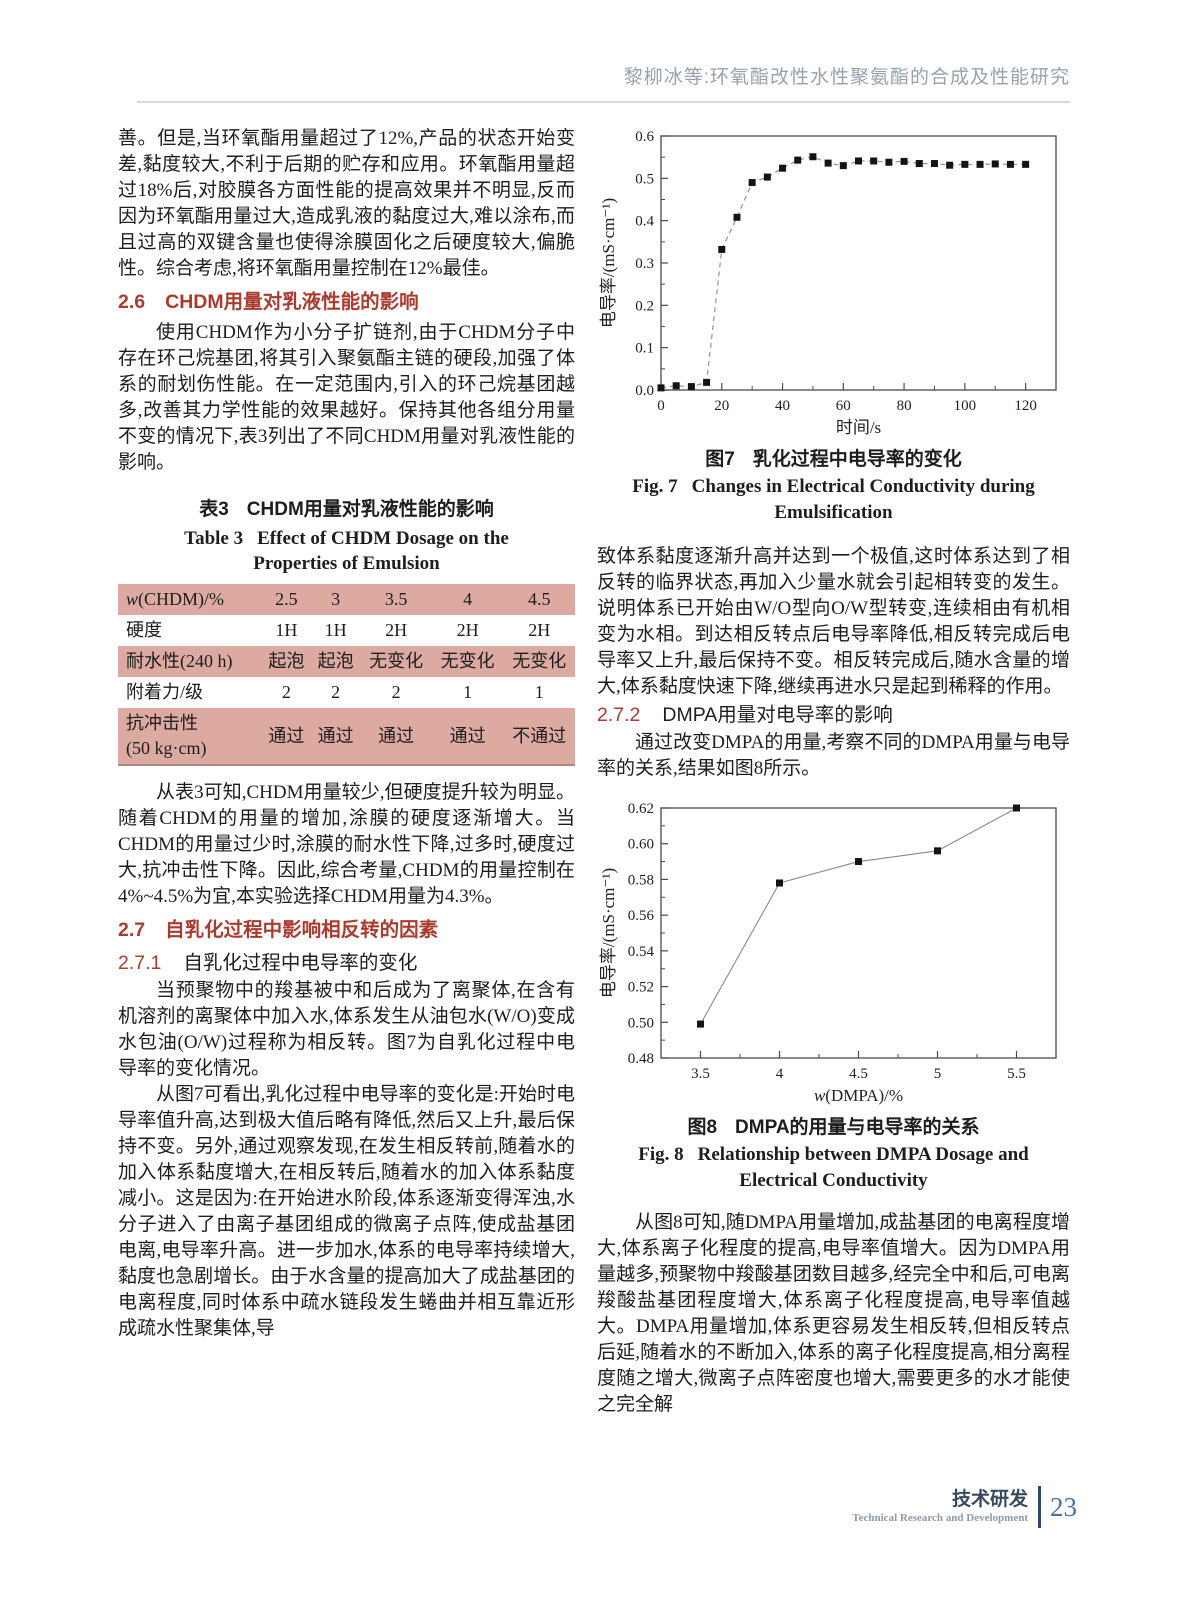  Describe the element at coordinates (833, 459) in the screenshot. I see `figure7-caption-zh: 图7 乳化过程中电导率的变化` at that location.